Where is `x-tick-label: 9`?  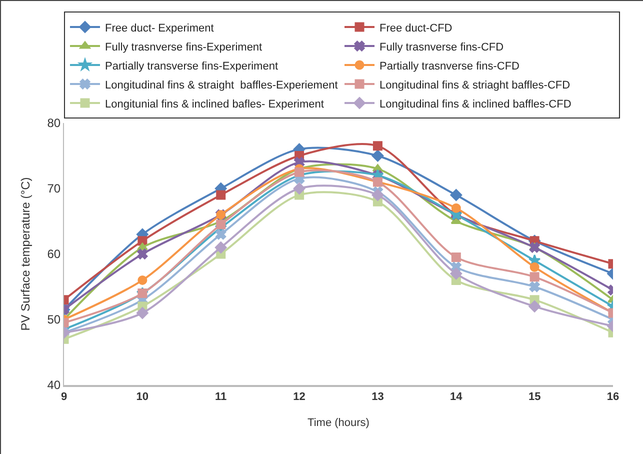
x-tick-label: 9 is located at coordinates (64, 397).